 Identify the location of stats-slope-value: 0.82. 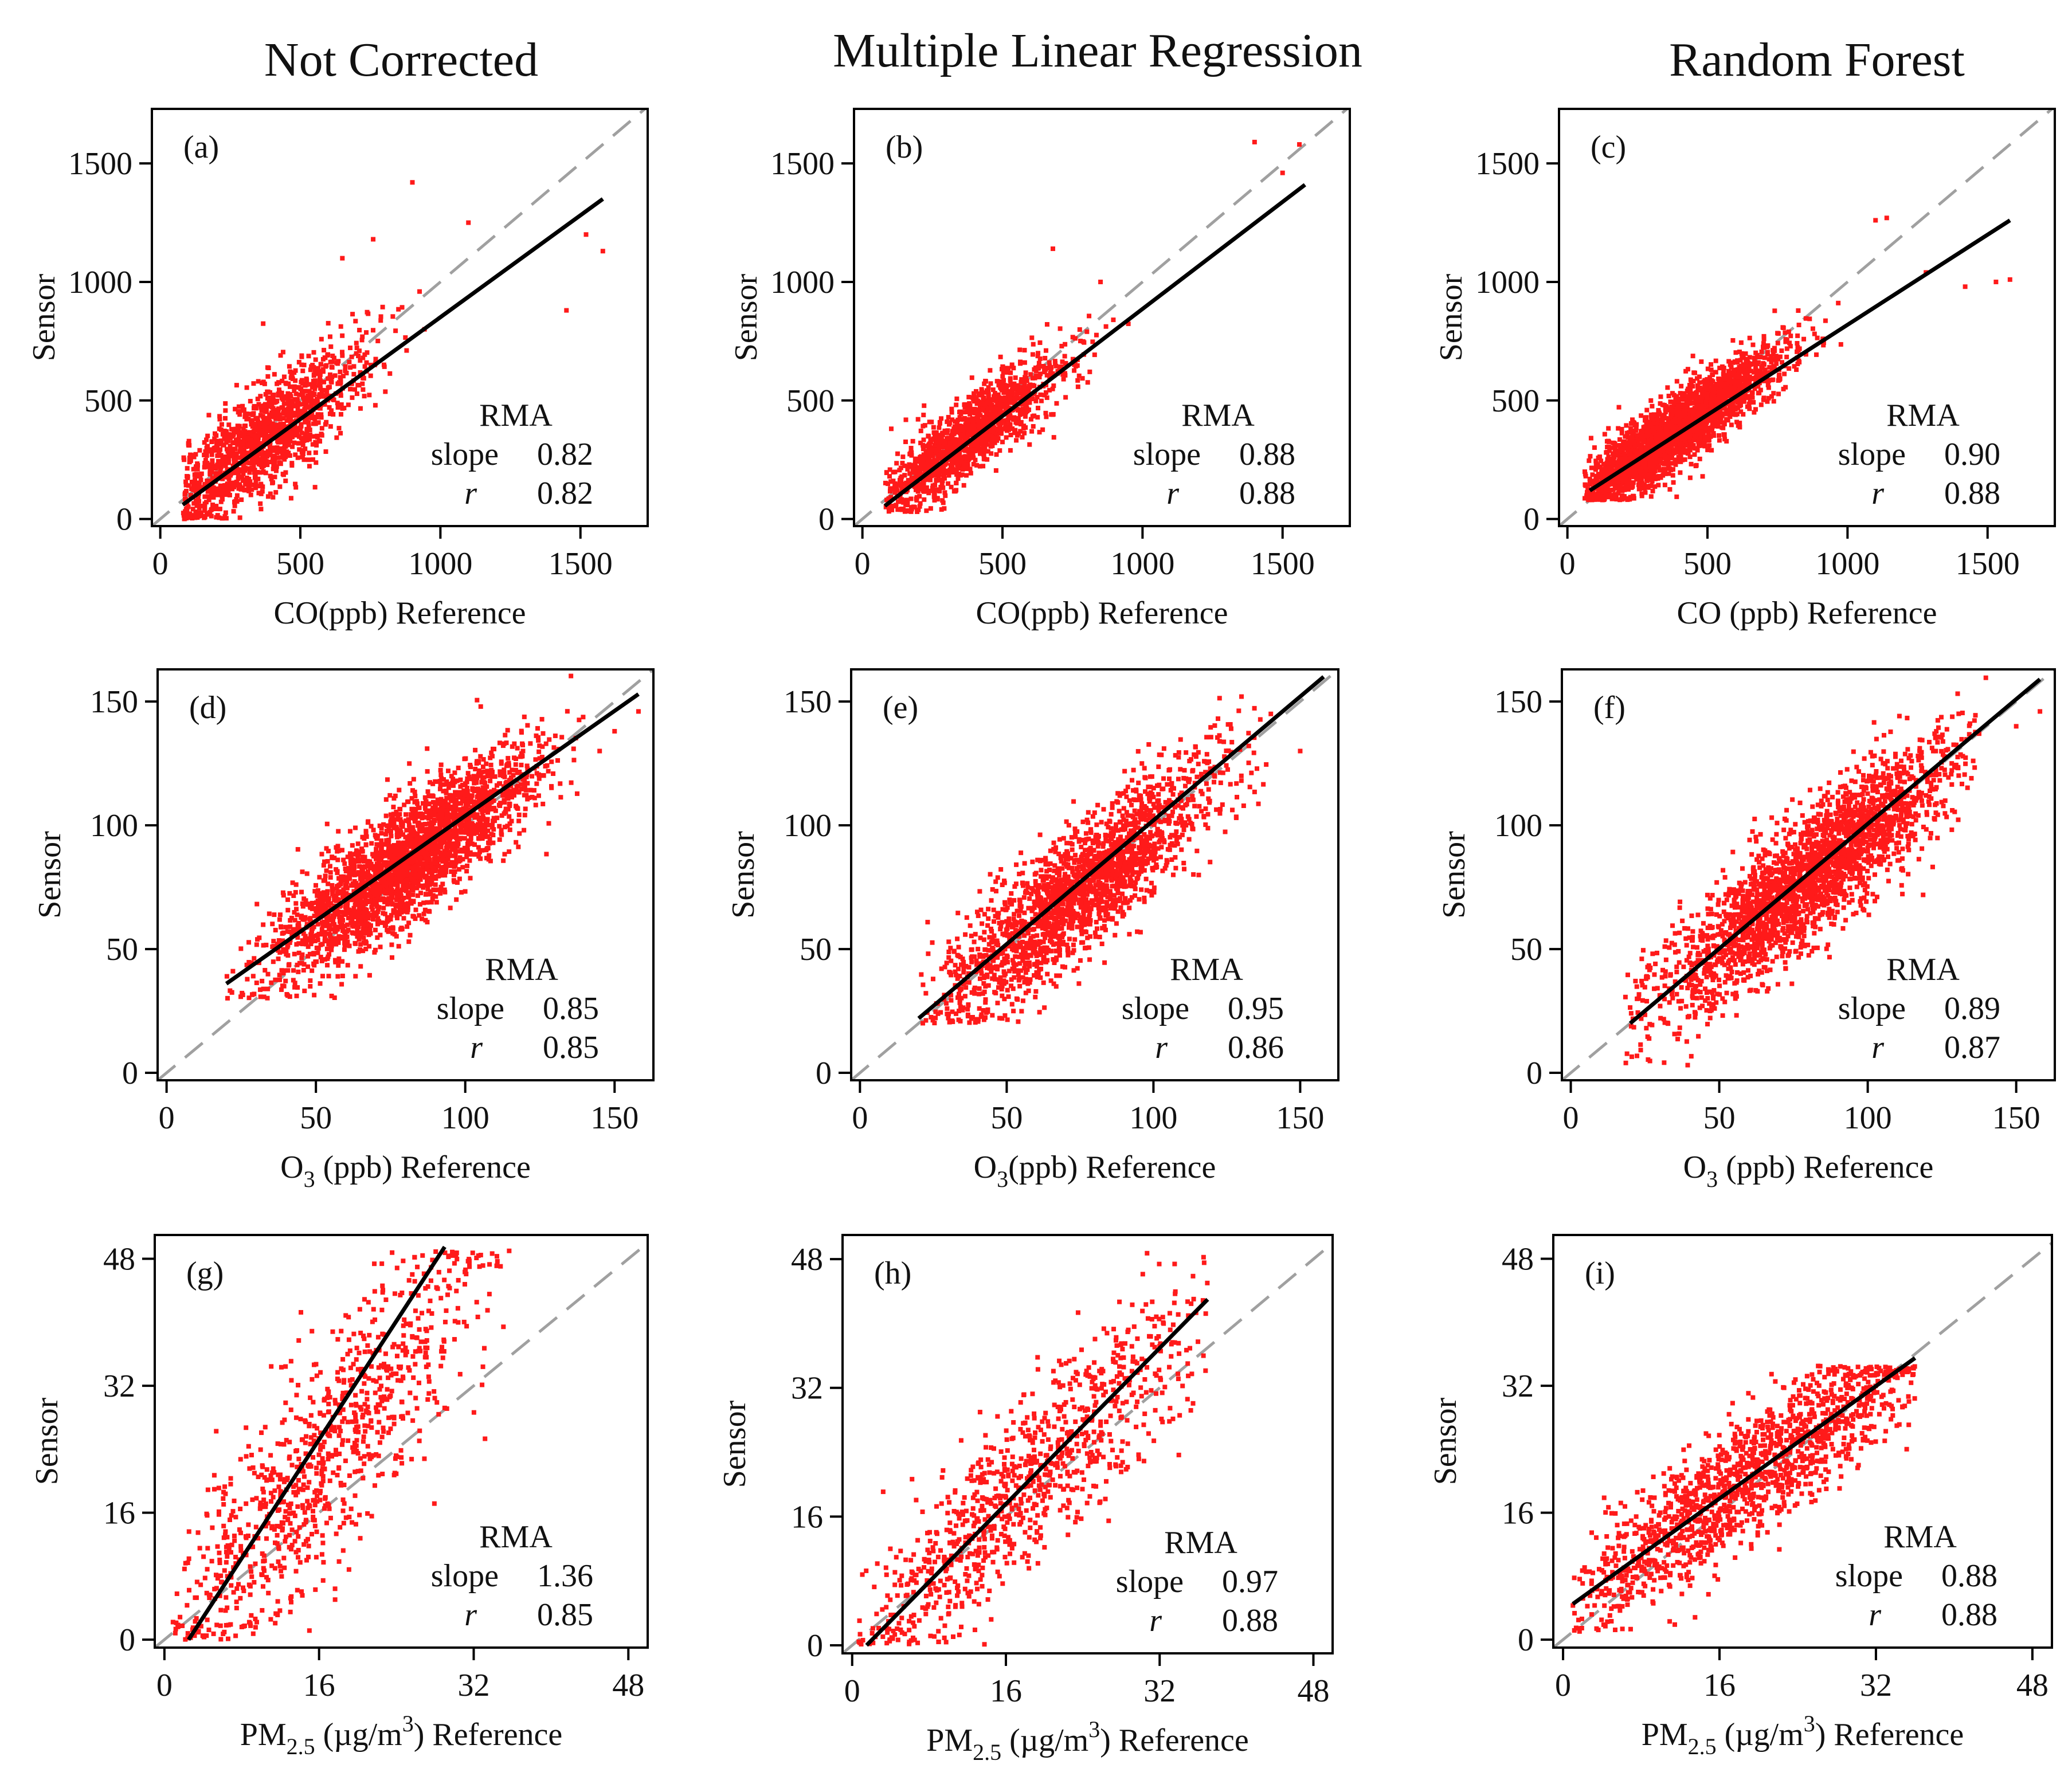
(565, 455).